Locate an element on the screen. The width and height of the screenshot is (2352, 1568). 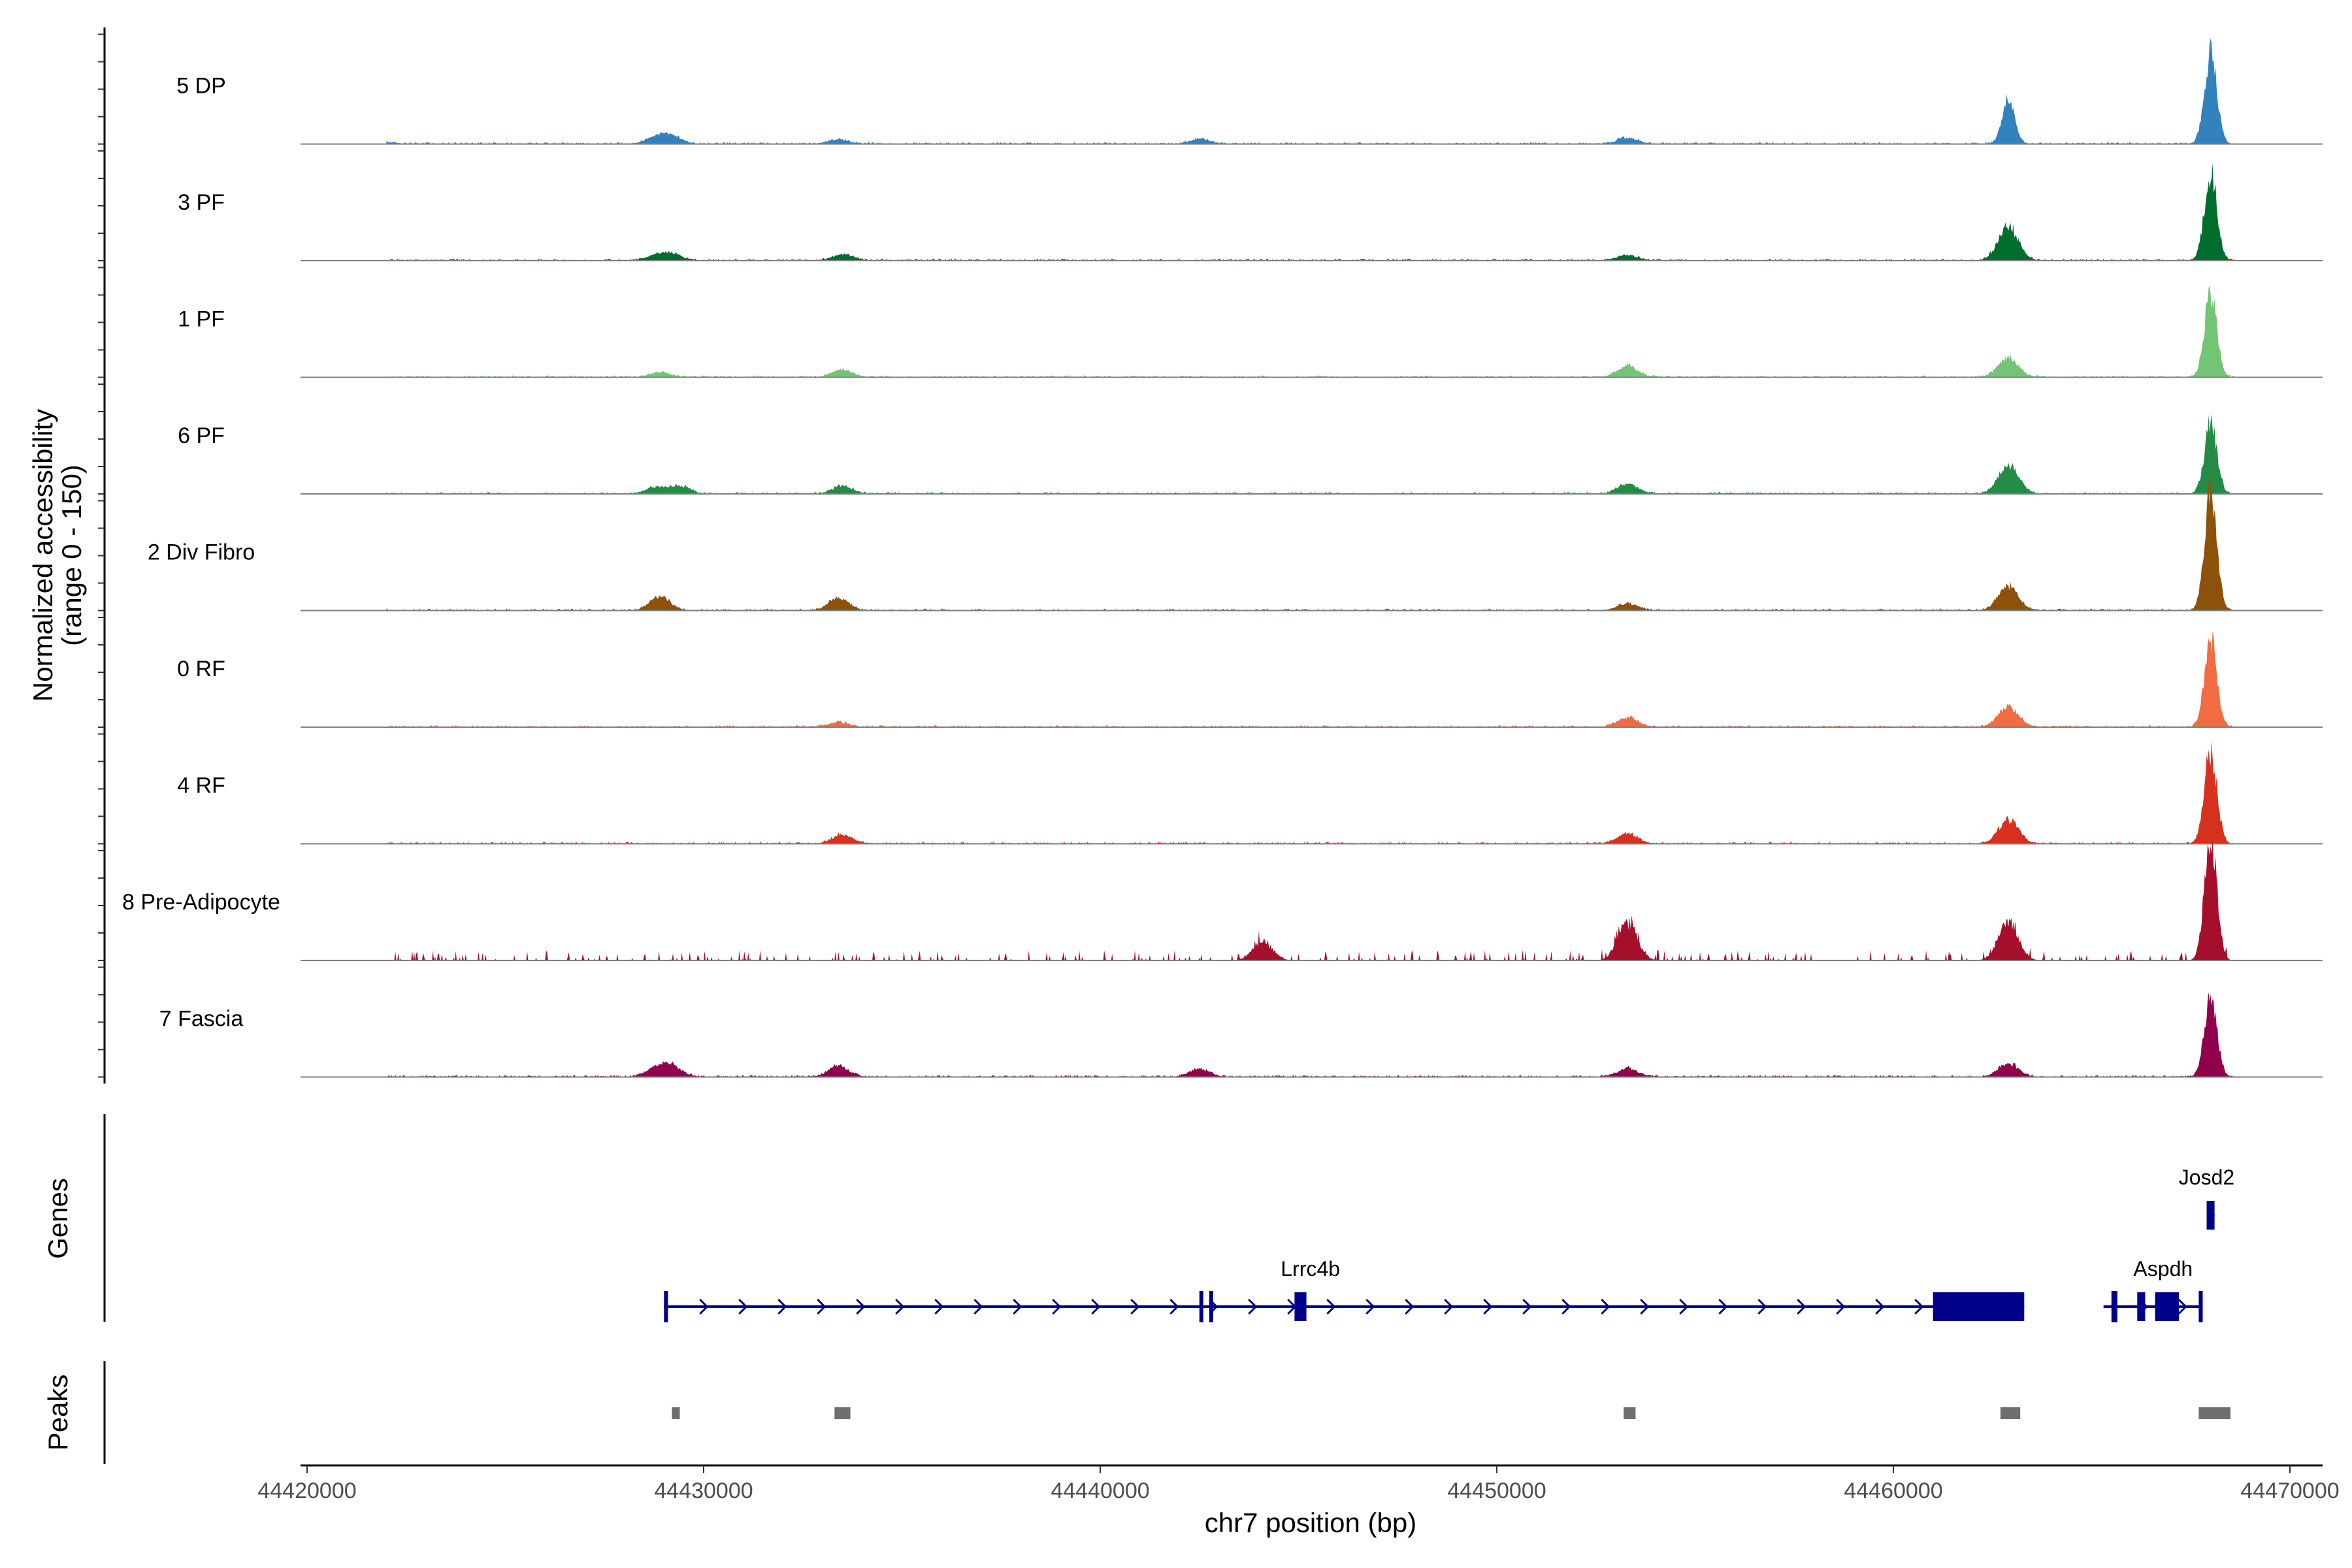
x-axis-tick-label: 44470000 is located at coordinates (2289, 1490).